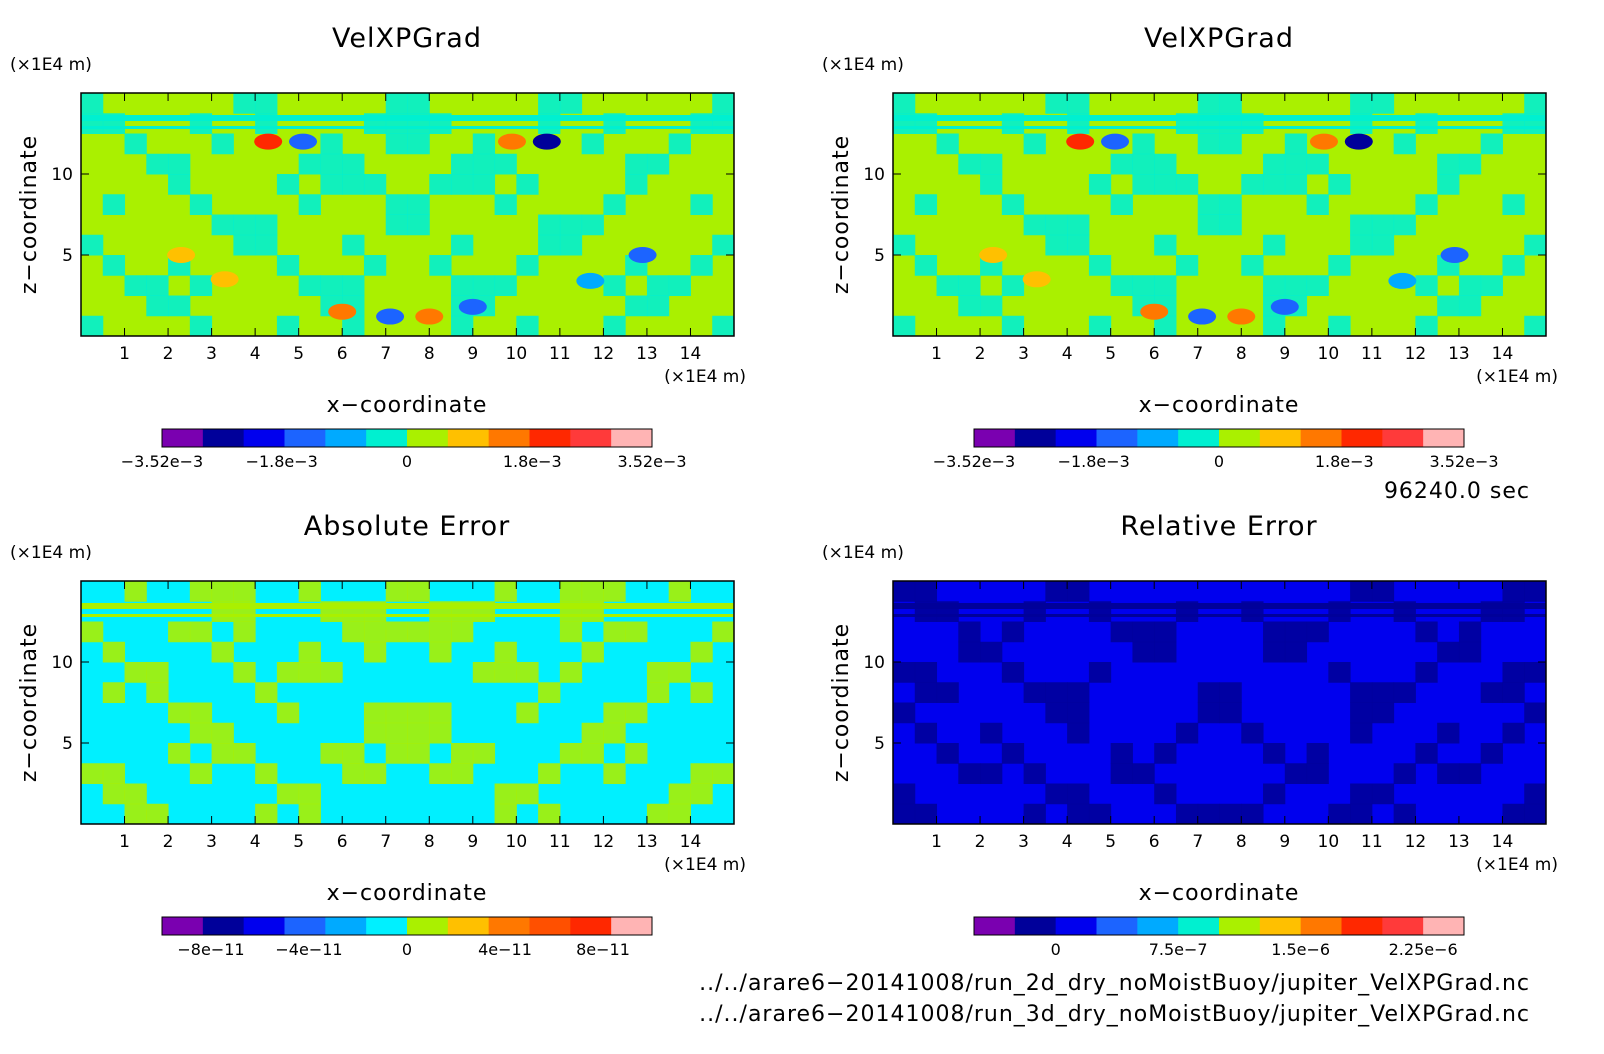 The height and width of the screenshot is (1054, 1604). Describe the element at coordinates (936, 354) in the screenshot. I see `x-tick-label: 1` at that location.